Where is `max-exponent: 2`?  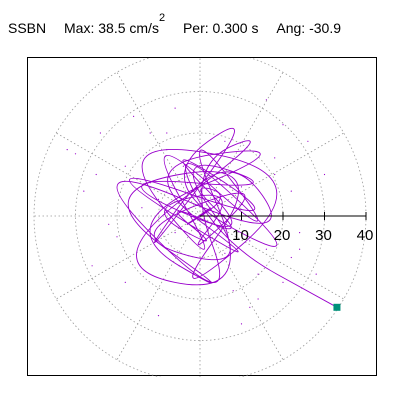 max-exponent: 2 is located at coordinates (162, 18).